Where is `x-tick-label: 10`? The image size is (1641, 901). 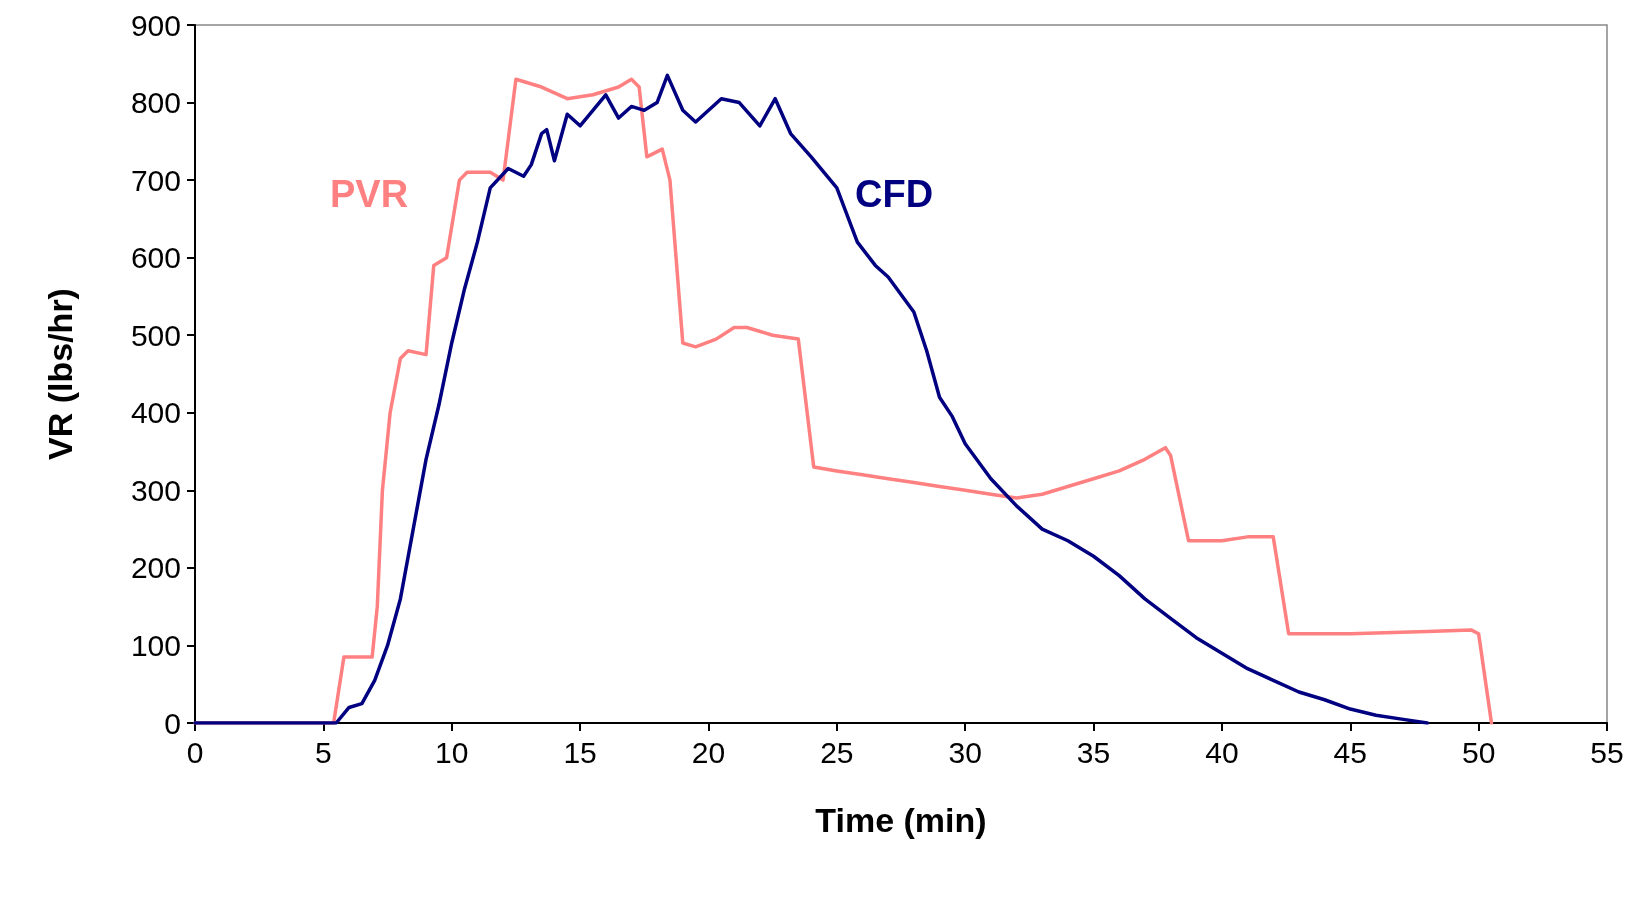 x-tick-label: 10 is located at coordinates (452, 752).